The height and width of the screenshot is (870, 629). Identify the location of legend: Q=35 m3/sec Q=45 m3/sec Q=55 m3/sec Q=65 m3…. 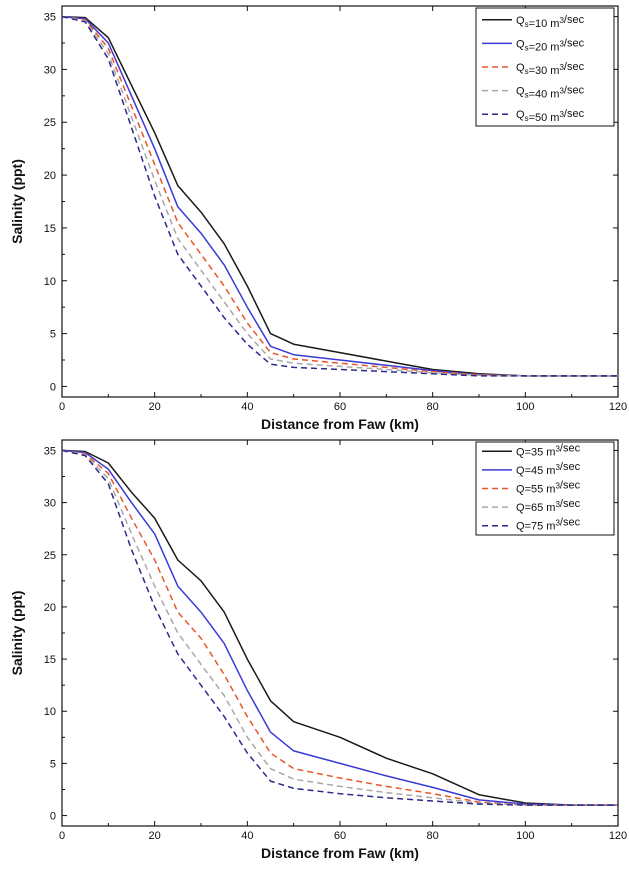
(545, 488).